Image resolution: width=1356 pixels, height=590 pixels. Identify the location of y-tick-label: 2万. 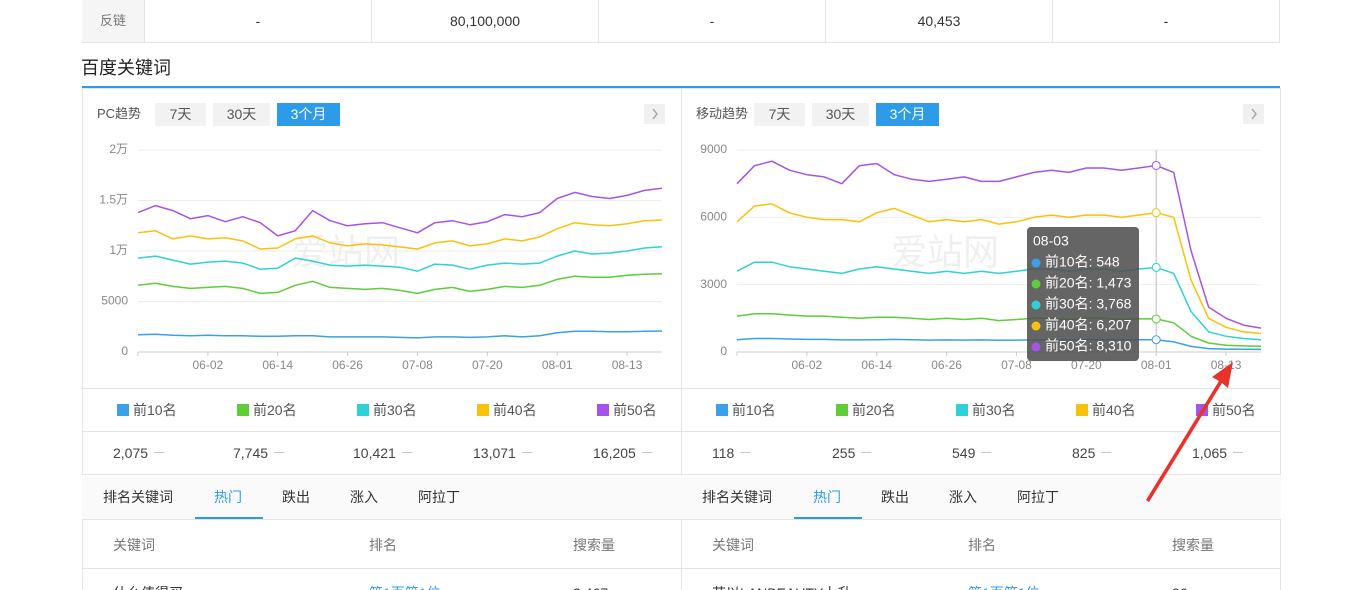
(118, 149).